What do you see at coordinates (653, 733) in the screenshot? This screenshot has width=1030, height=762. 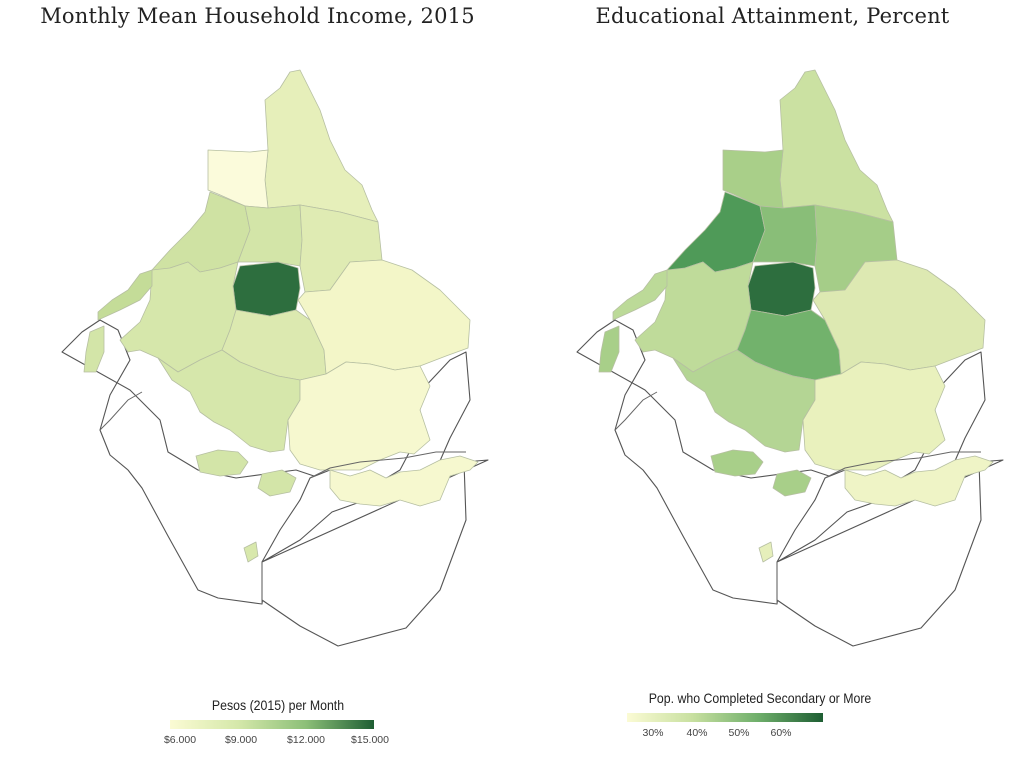 I see `legend-tick-label: 30%` at bounding box center [653, 733].